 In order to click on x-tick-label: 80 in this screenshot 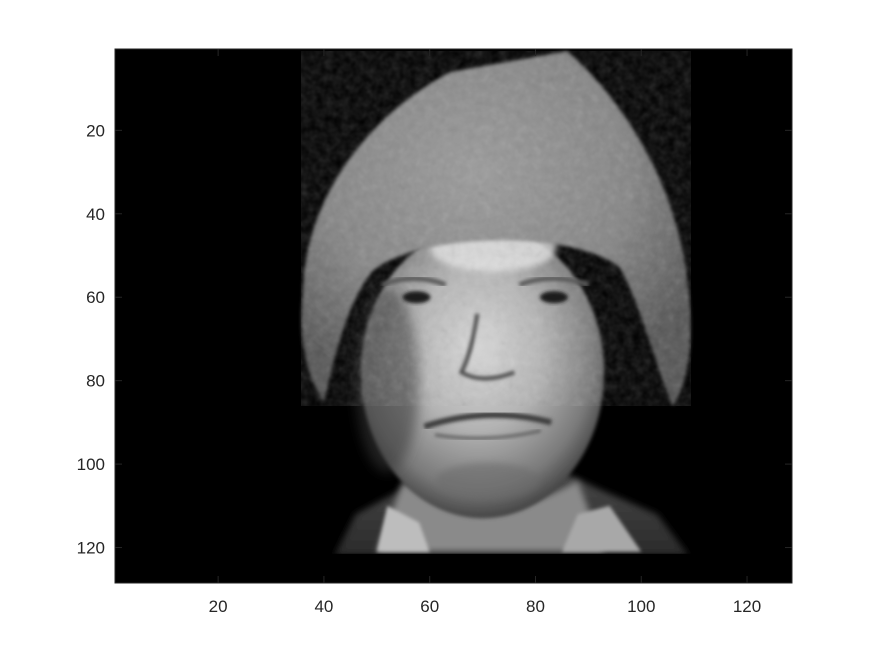, I will do `click(535, 606)`.